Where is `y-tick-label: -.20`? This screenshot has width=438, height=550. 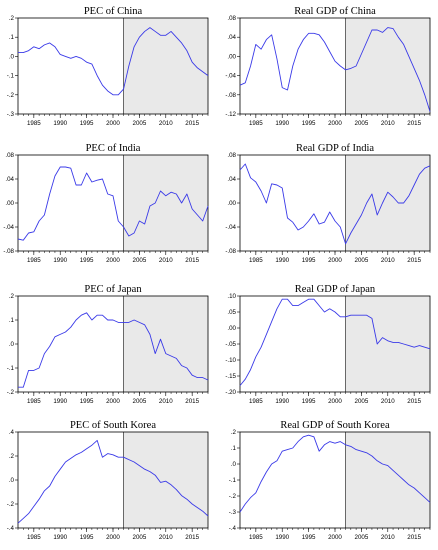
y-tick-label: -.20 is located at coordinates (230, 392).